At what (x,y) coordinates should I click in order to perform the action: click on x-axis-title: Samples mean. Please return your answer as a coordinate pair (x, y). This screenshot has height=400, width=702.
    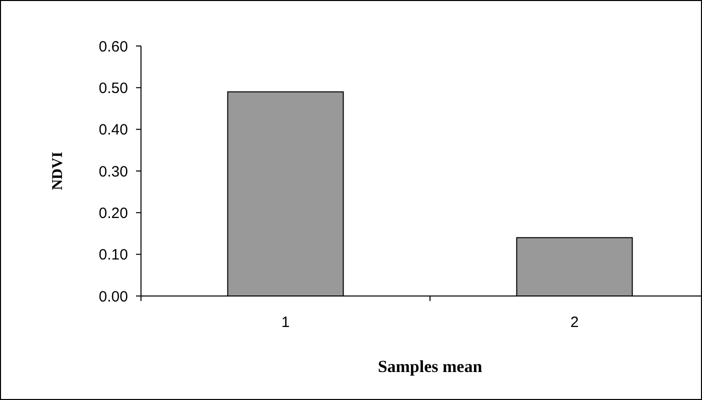
    Looking at the image, I should click on (430, 366).